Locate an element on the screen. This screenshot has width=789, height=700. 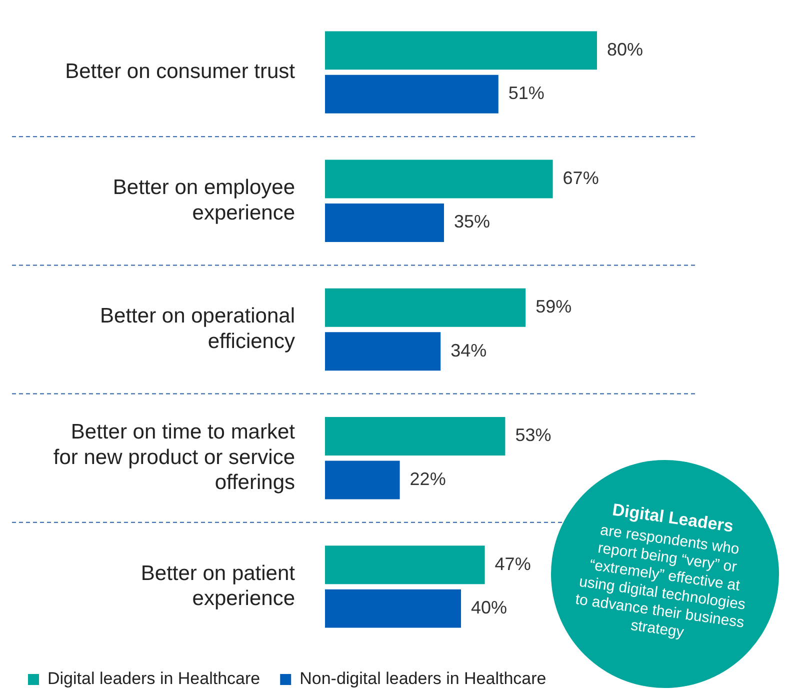
data-label: 40% is located at coordinates (489, 608).